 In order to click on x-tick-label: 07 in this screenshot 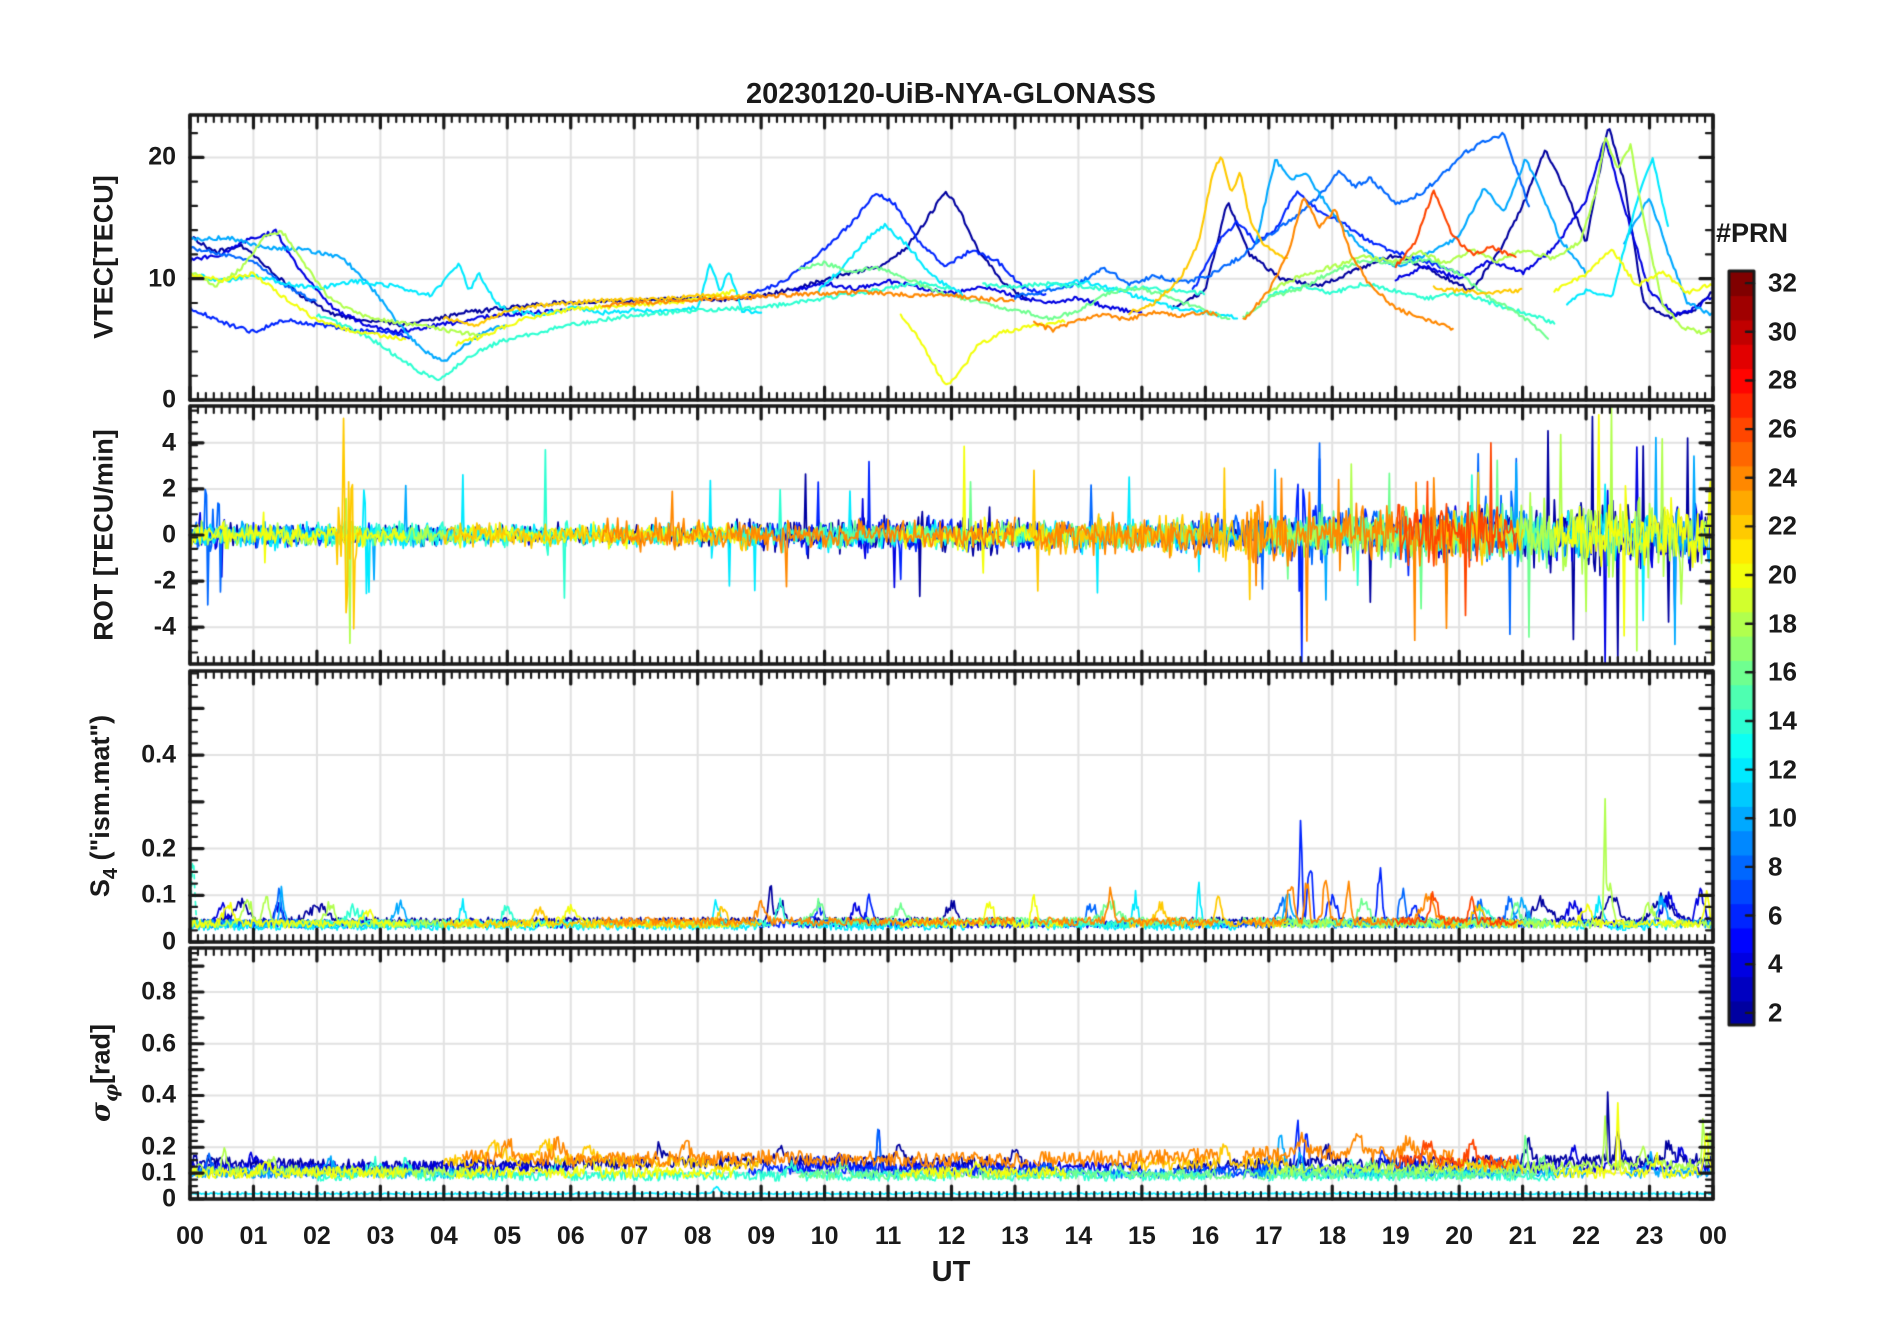, I will do `click(634, 1236)`.